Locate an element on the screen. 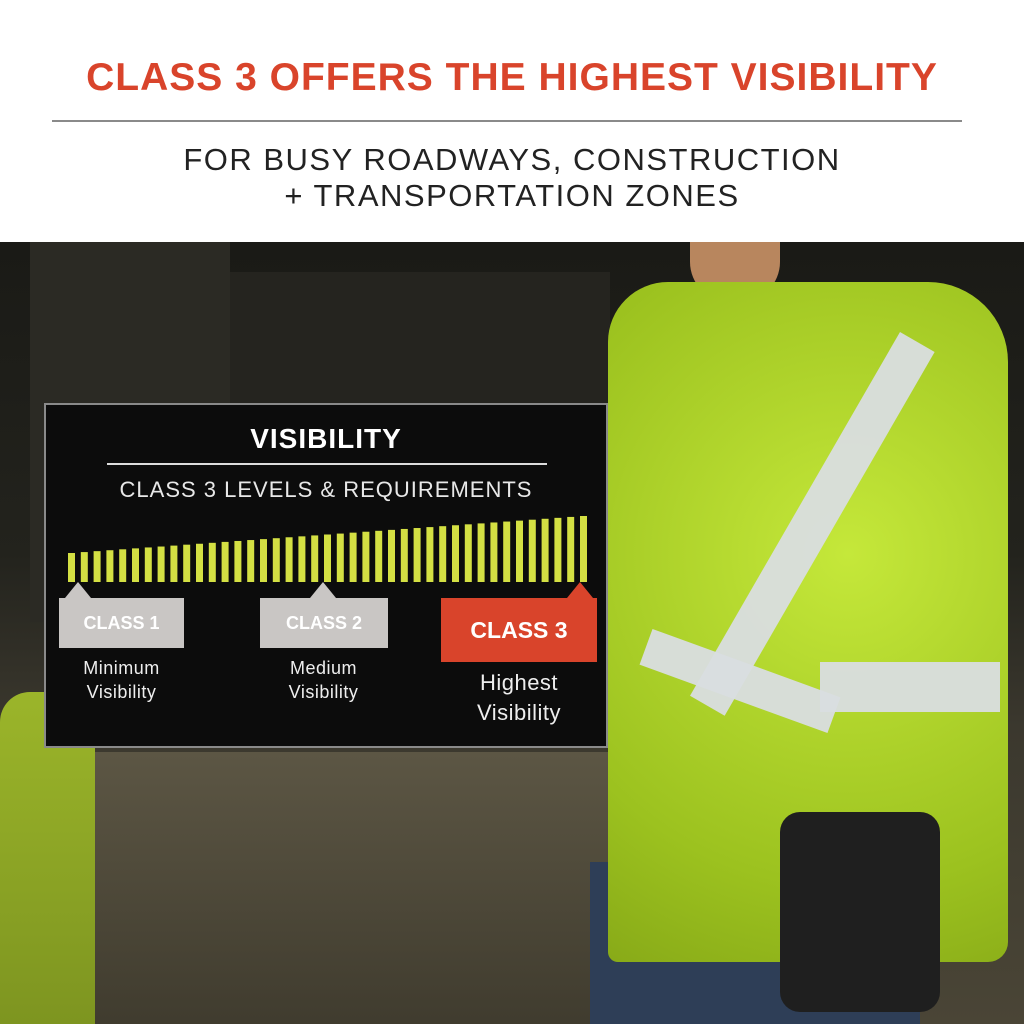  subtitle-line-1: FOR BUSY ROADWAYS, CONSTRUCTION is located at coordinates (512, 159).